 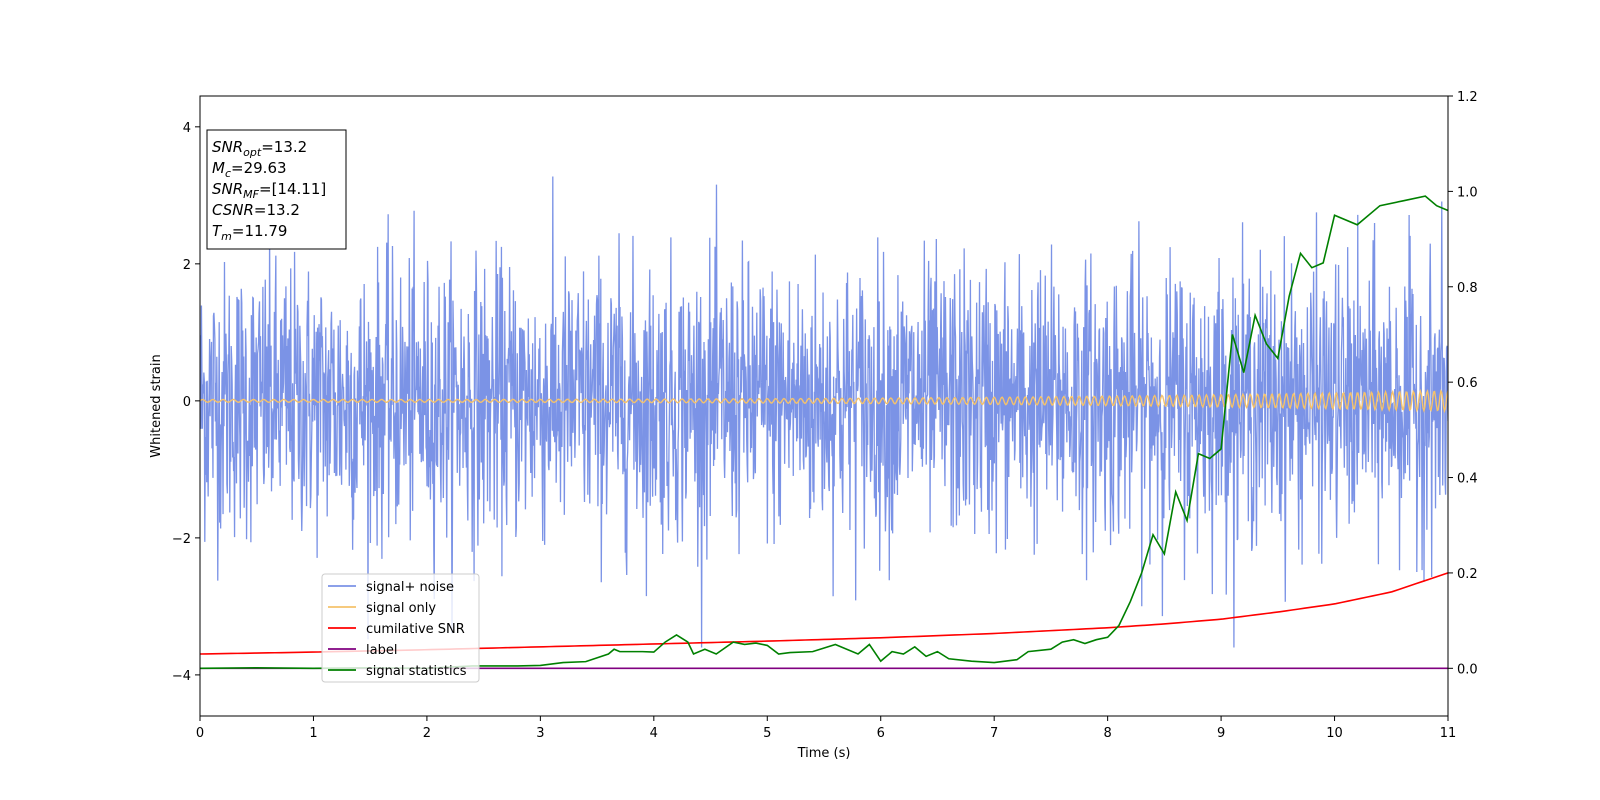 What do you see at coordinates (156, 405) in the screenshot?
I see `y-axis-label: Whitened strain` at bounding box center [156, 405].